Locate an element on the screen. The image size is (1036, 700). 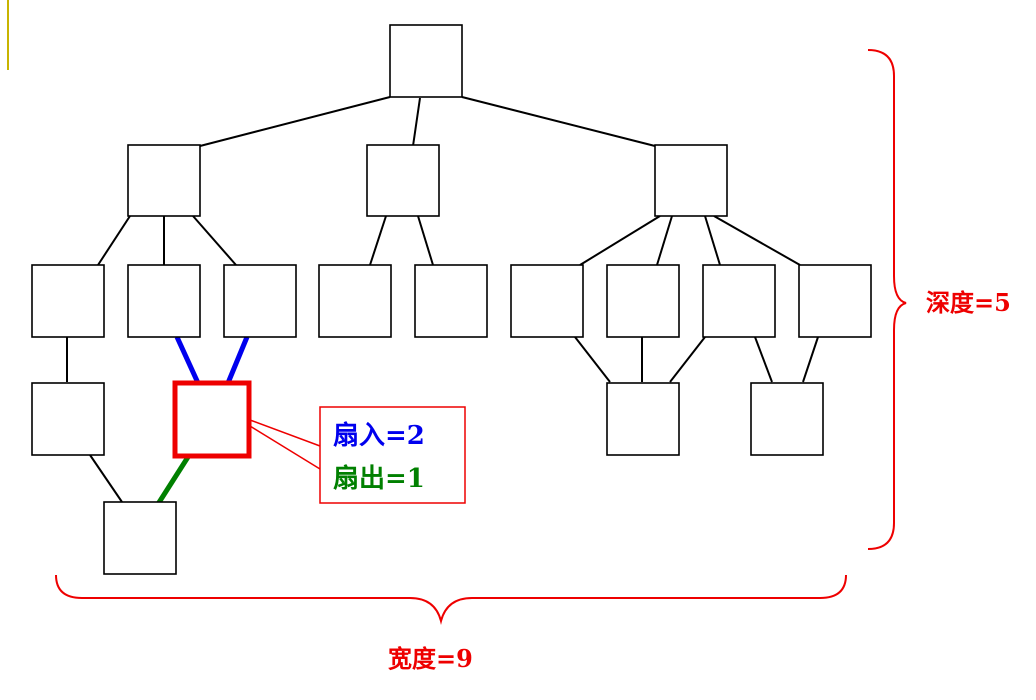
callout-box is located at coordinates (392, 455).